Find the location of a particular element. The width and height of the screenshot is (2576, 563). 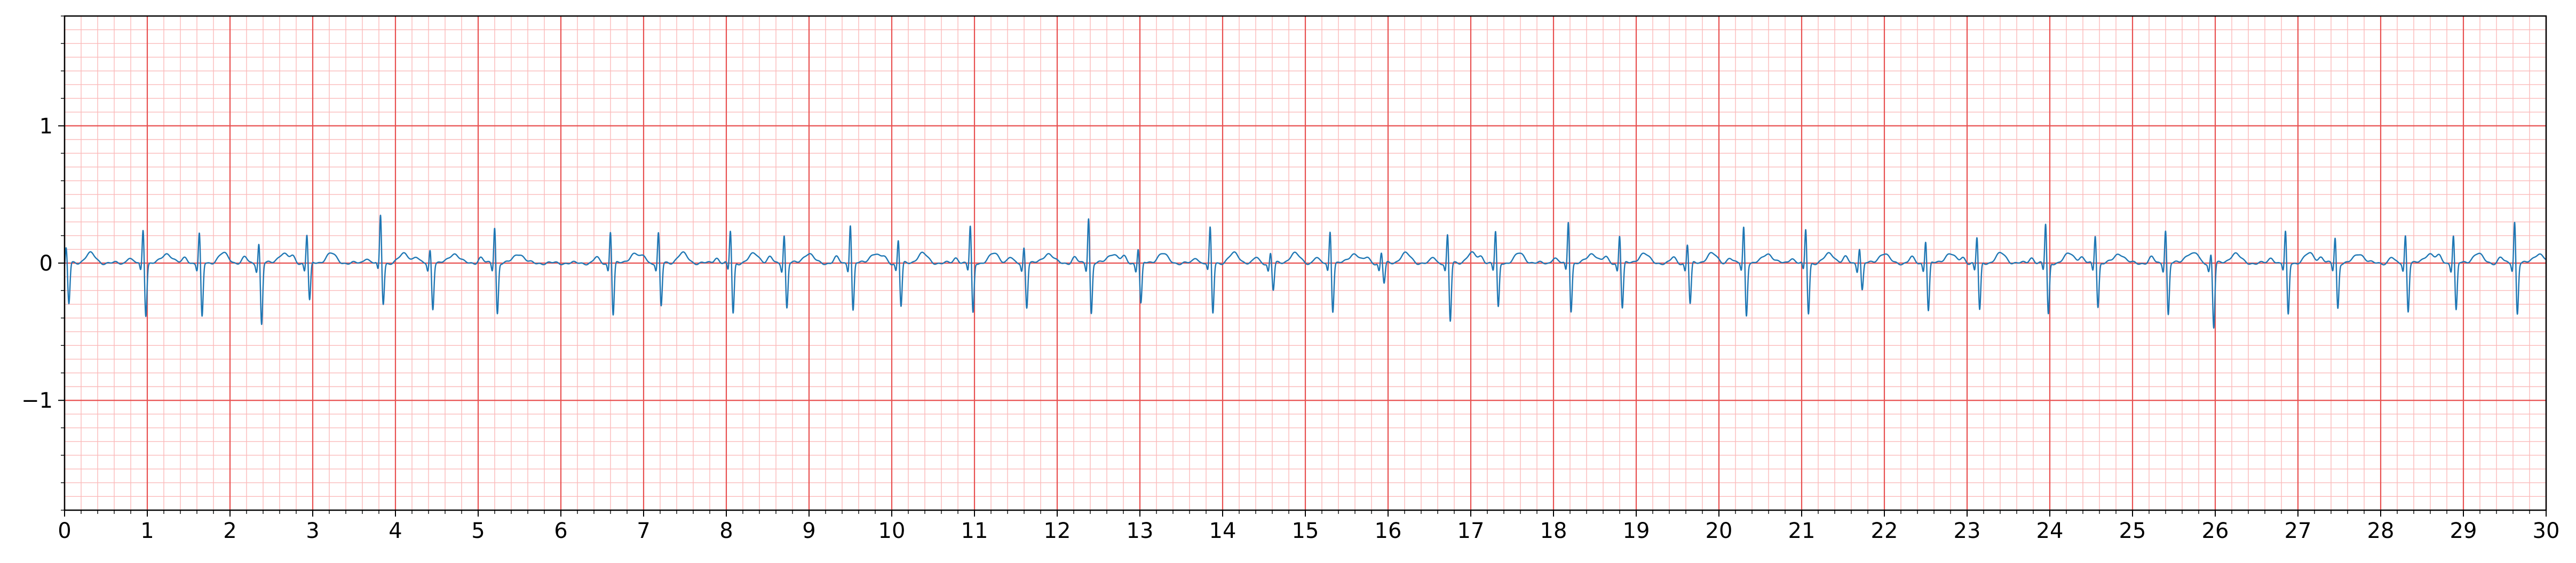

x-tick-label: 11 is located at coordinates (975, 531).